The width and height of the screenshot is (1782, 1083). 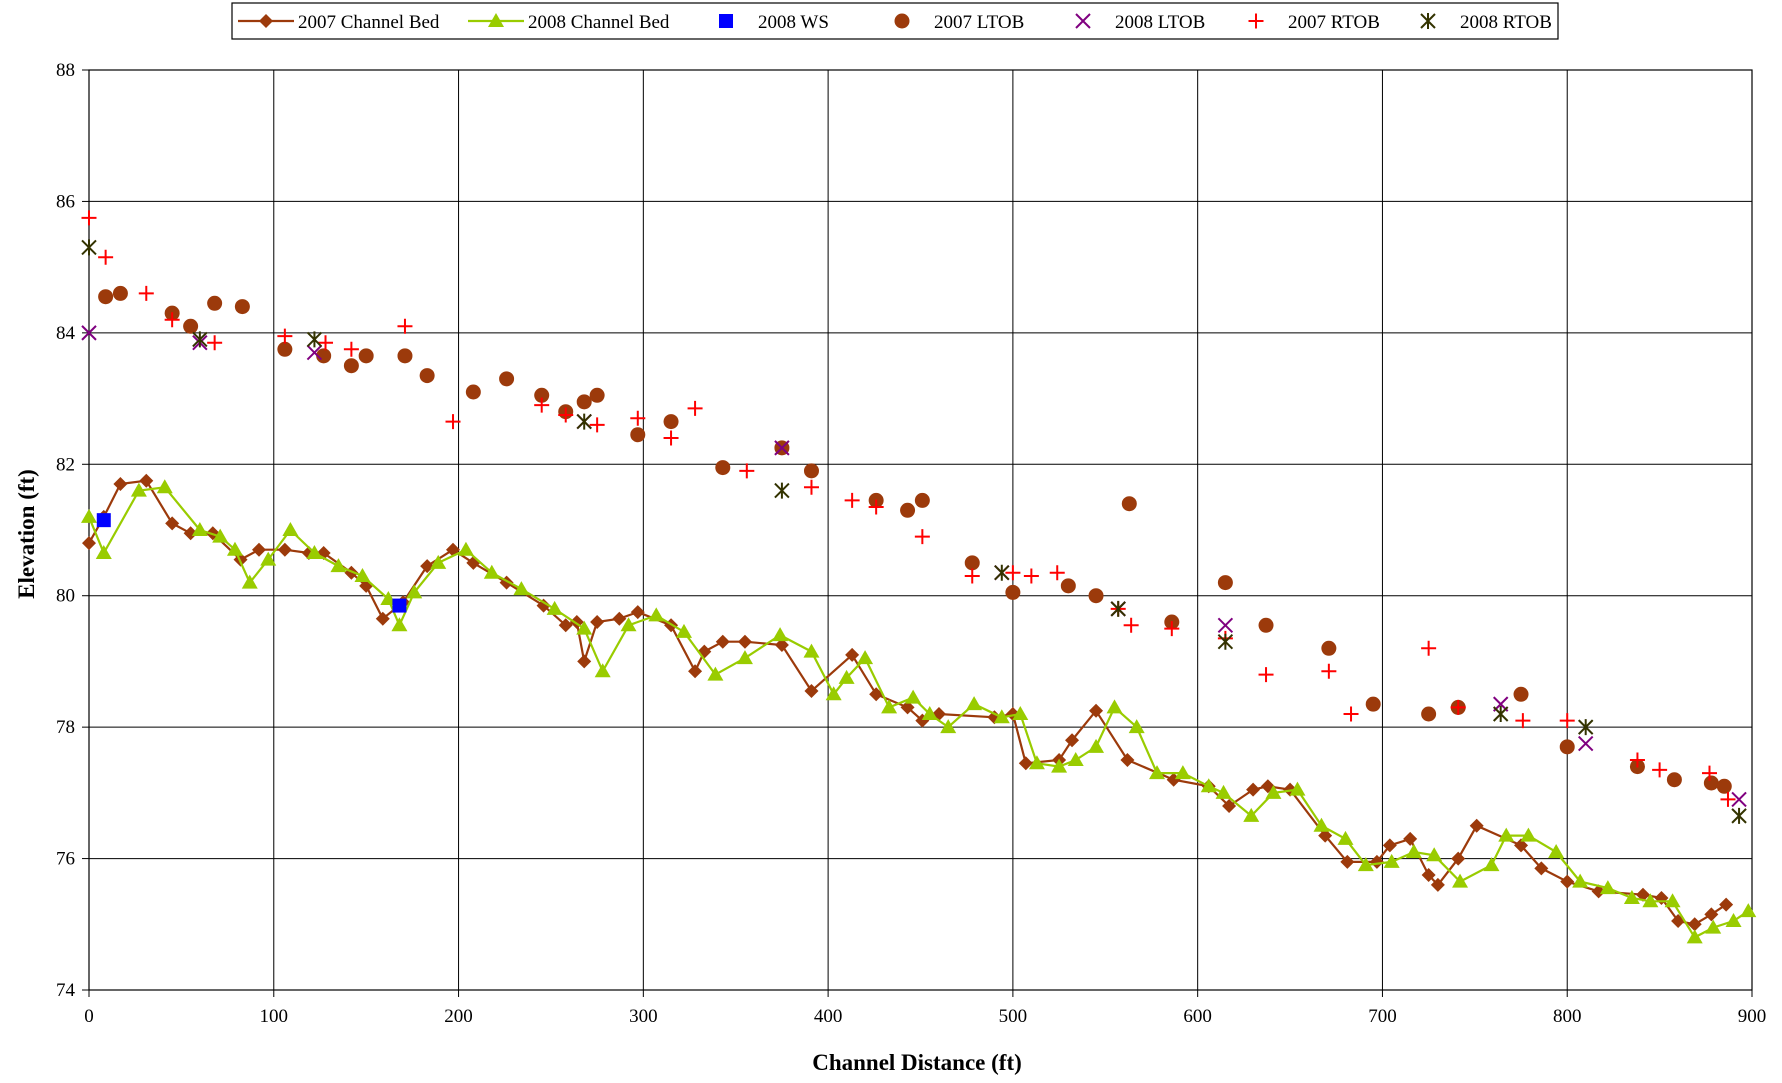 I want to click on y-tick-label: 84, so click(x=66, y=333).